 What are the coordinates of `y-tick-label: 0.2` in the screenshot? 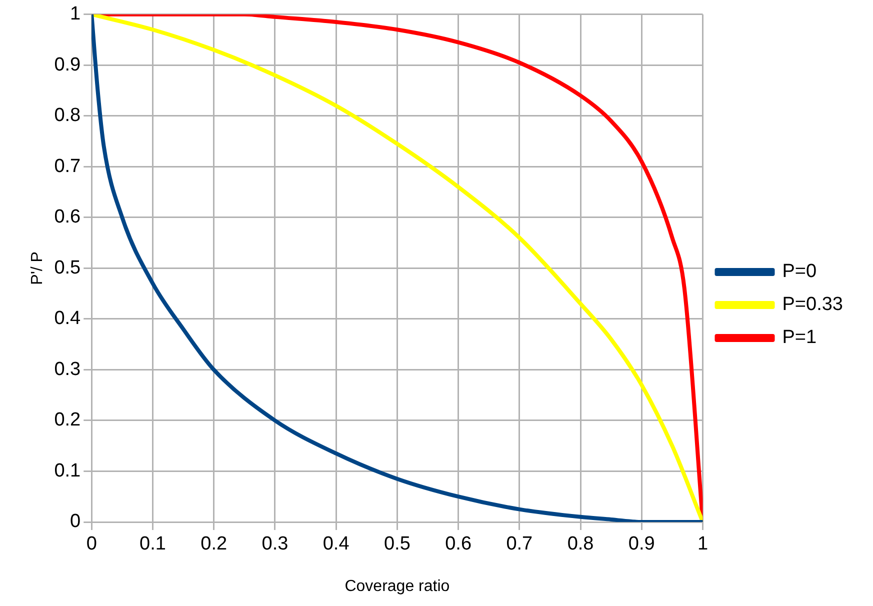 It's located at (67, 420).